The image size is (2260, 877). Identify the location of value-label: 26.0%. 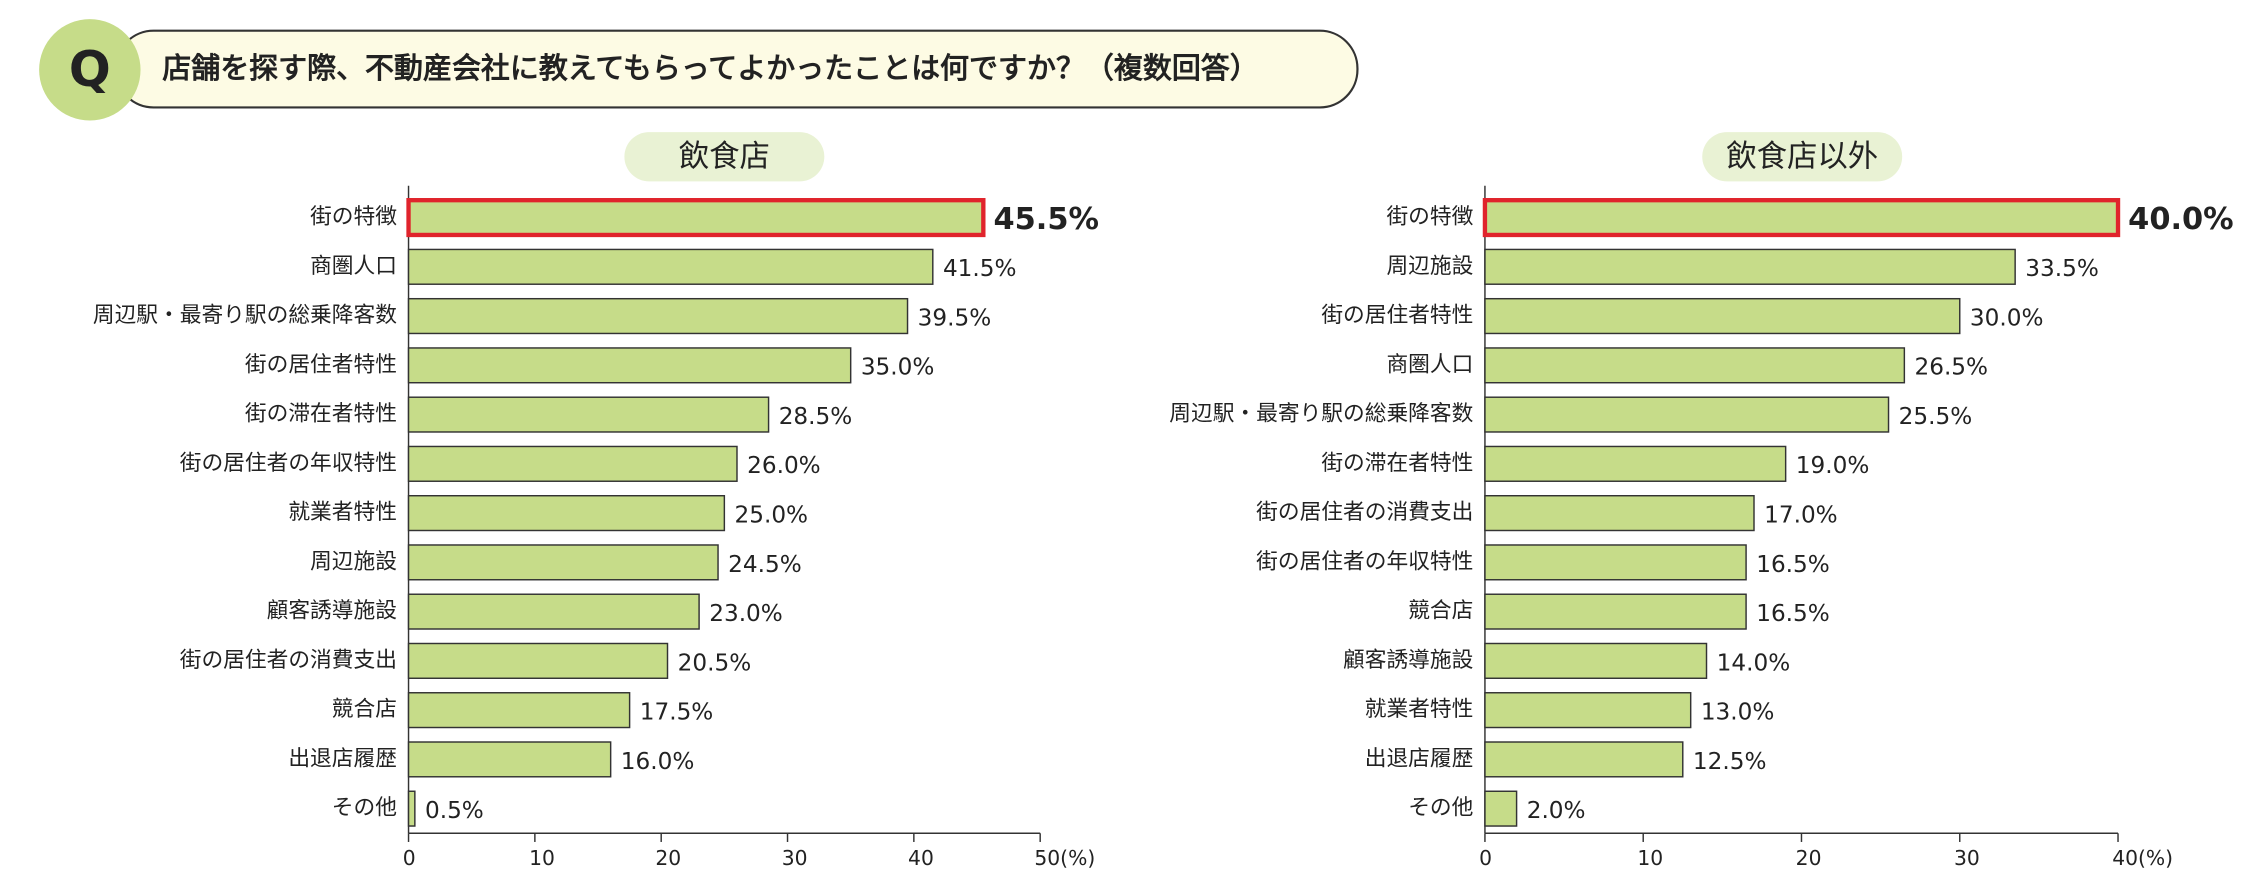
(784, 465).